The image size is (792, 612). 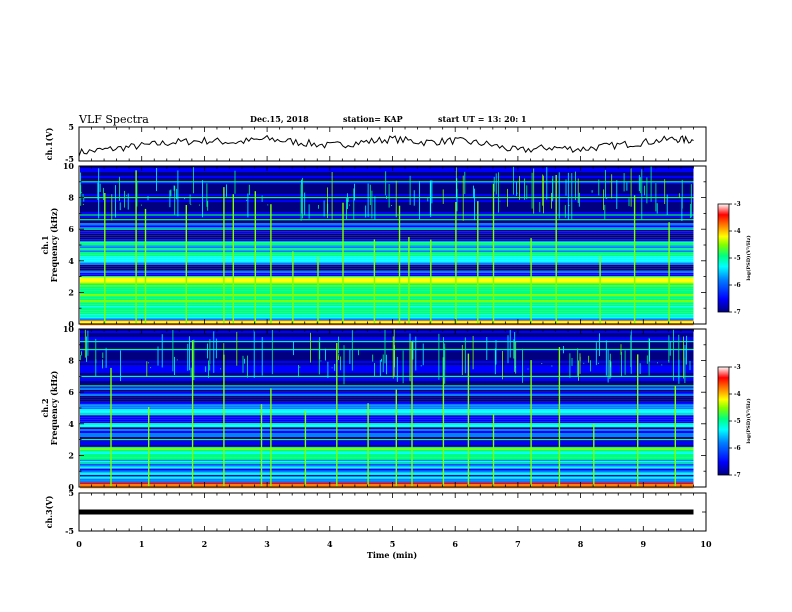 What do you see at coordinates (79, 544) in the screenshot?
I see `x-tick-label: 0` at bounding box center [79, 544].